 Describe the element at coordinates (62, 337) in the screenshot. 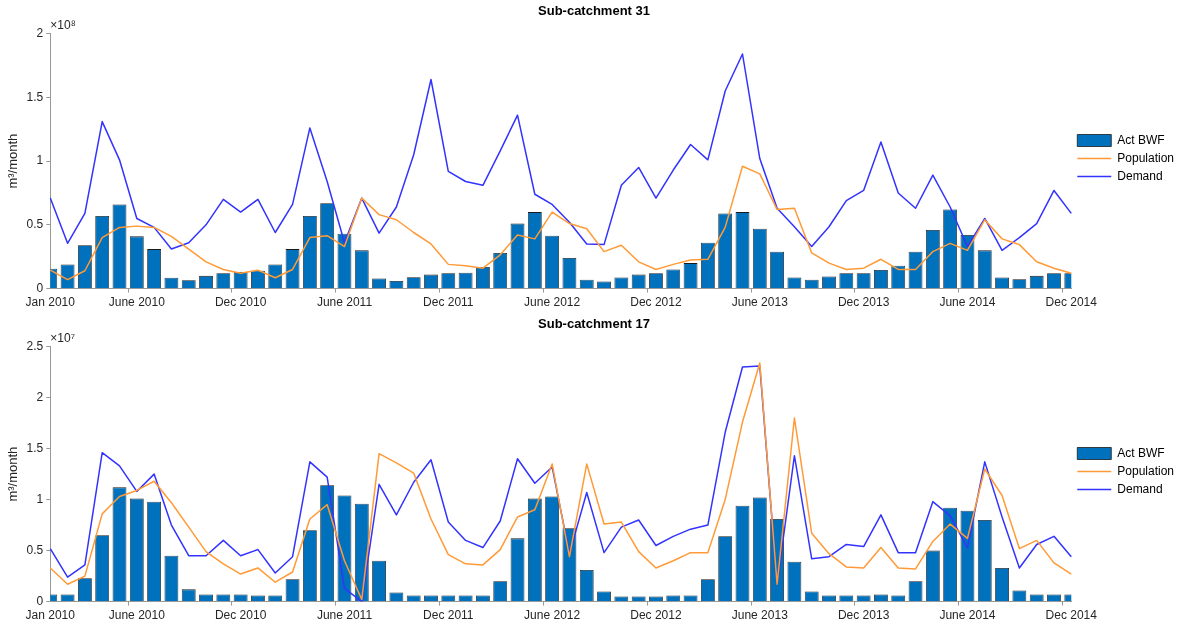

I see `text: ×10⁷` at that location.